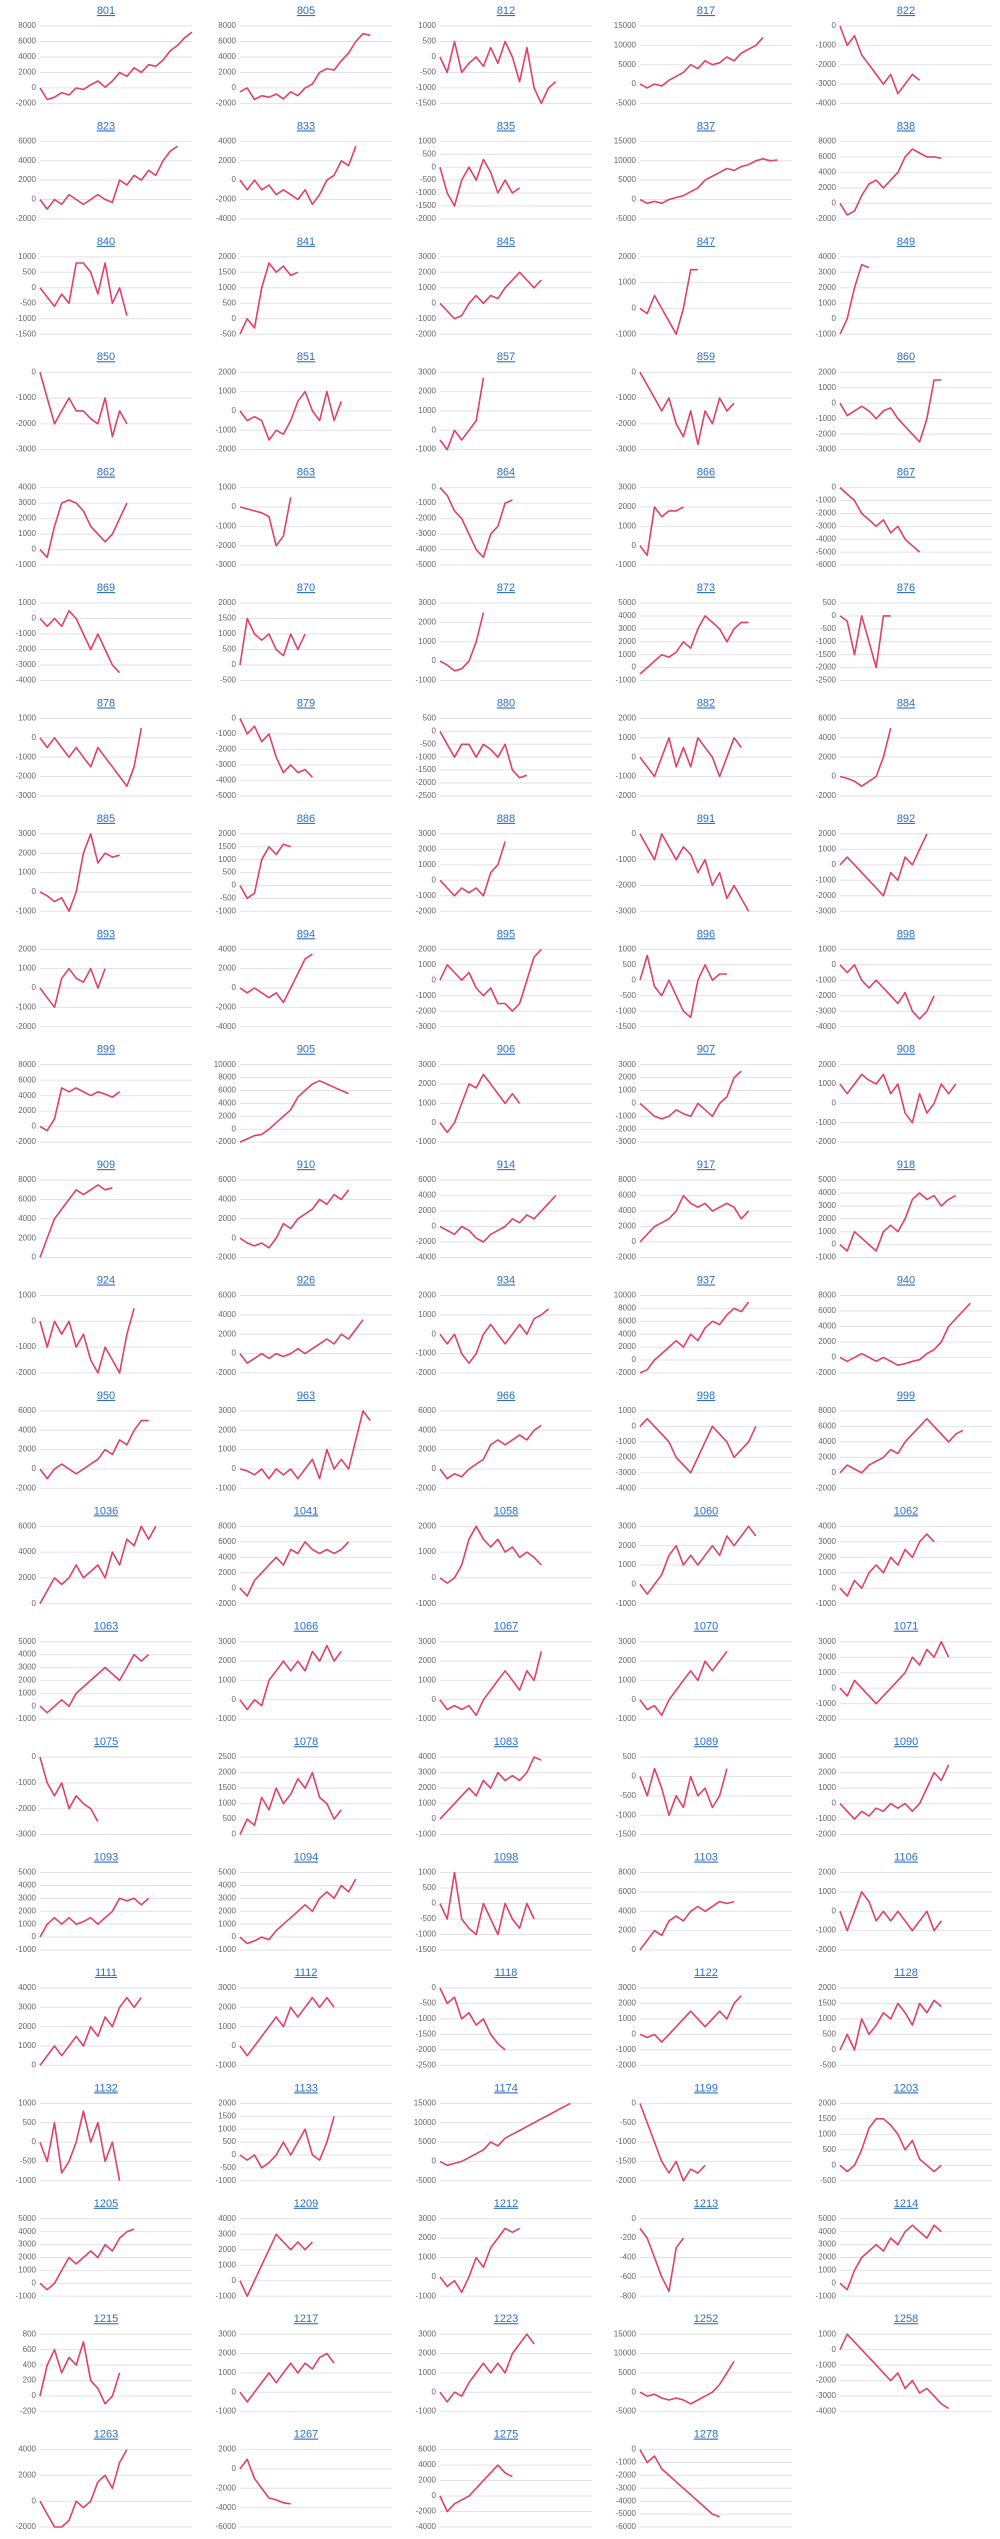  Describe the element at coordinates (506, 934) in the screenshot. I see `chart-title-link: 895` at that location.